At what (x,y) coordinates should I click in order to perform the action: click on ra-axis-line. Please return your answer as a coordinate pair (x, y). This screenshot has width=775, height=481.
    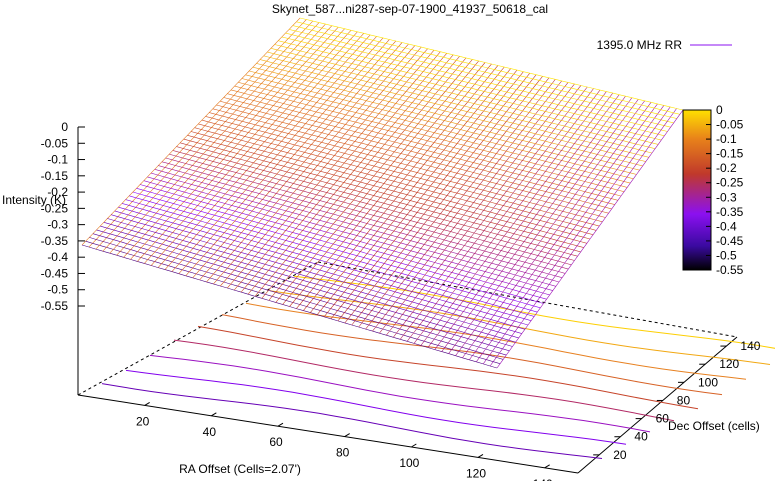
    Looking at the image, I should click on (328, 434).